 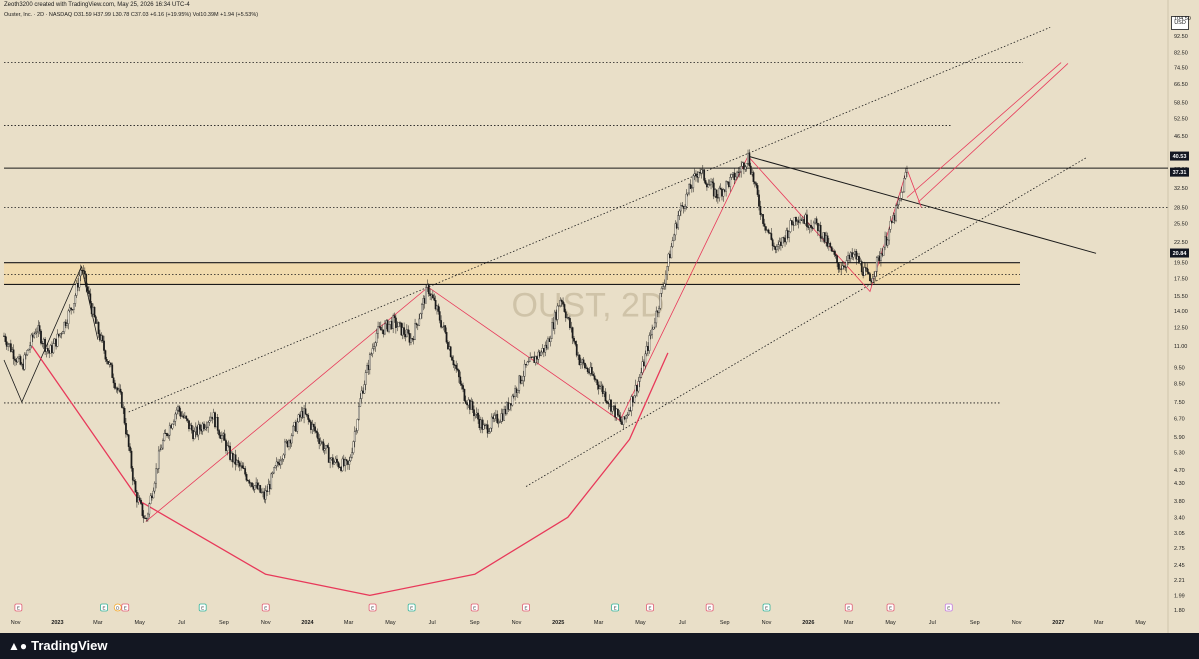 I want to click on y-tick-label: 3.40, so click(x=1179, y=518).